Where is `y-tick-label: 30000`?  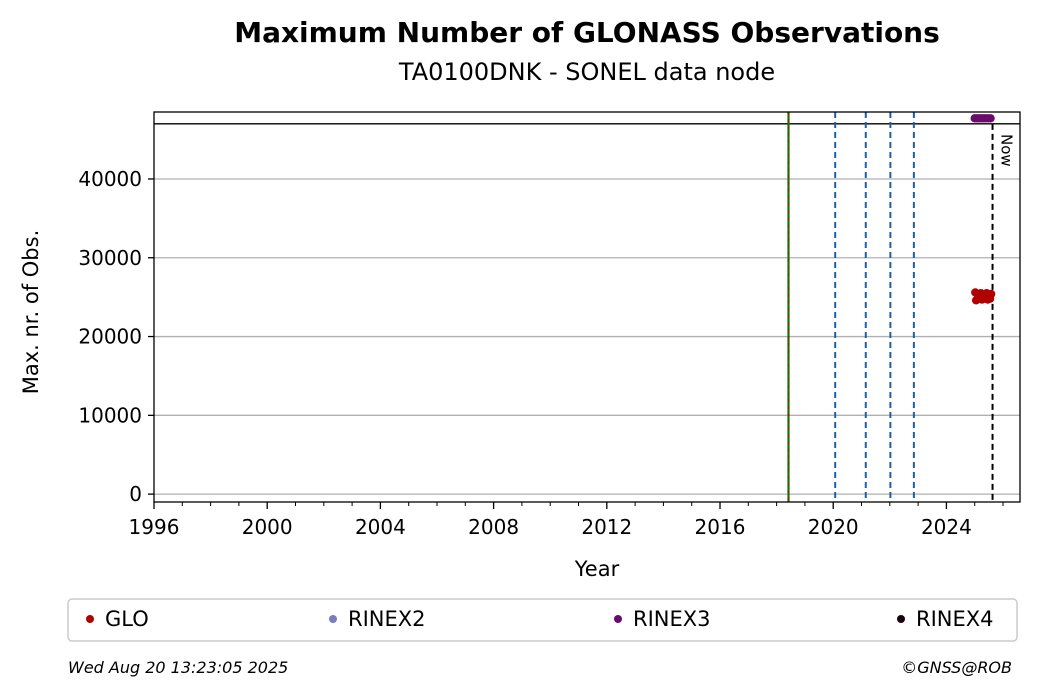 y-tick-label: 30000 is located at coordinates (110, 258).